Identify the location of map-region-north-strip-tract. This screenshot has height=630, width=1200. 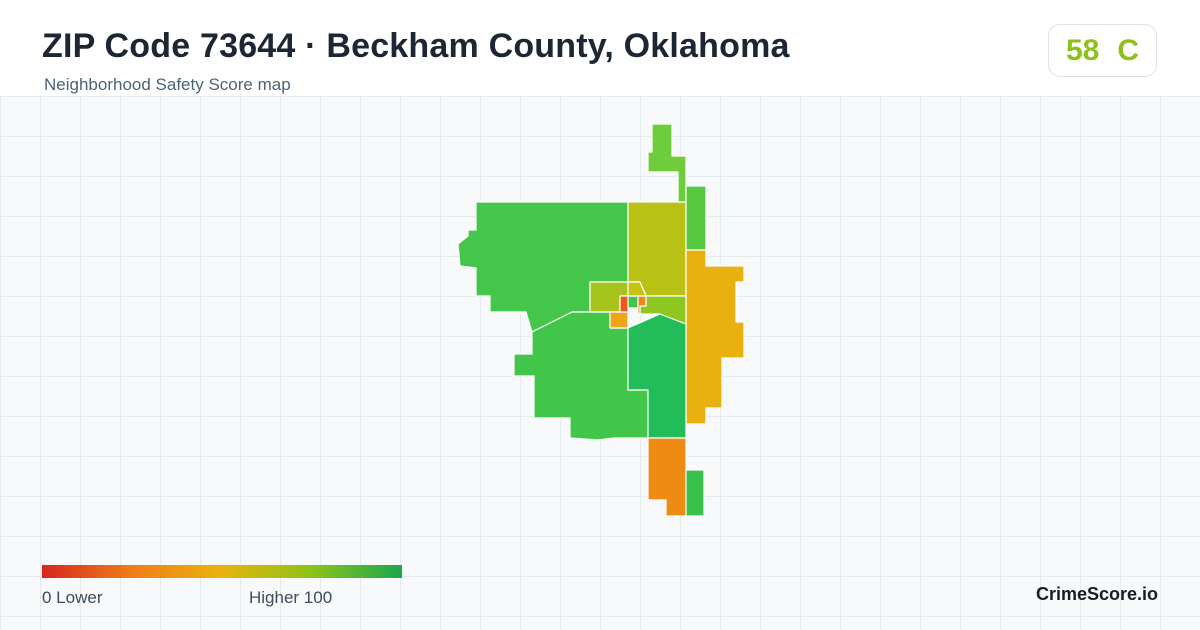
(667, 163).